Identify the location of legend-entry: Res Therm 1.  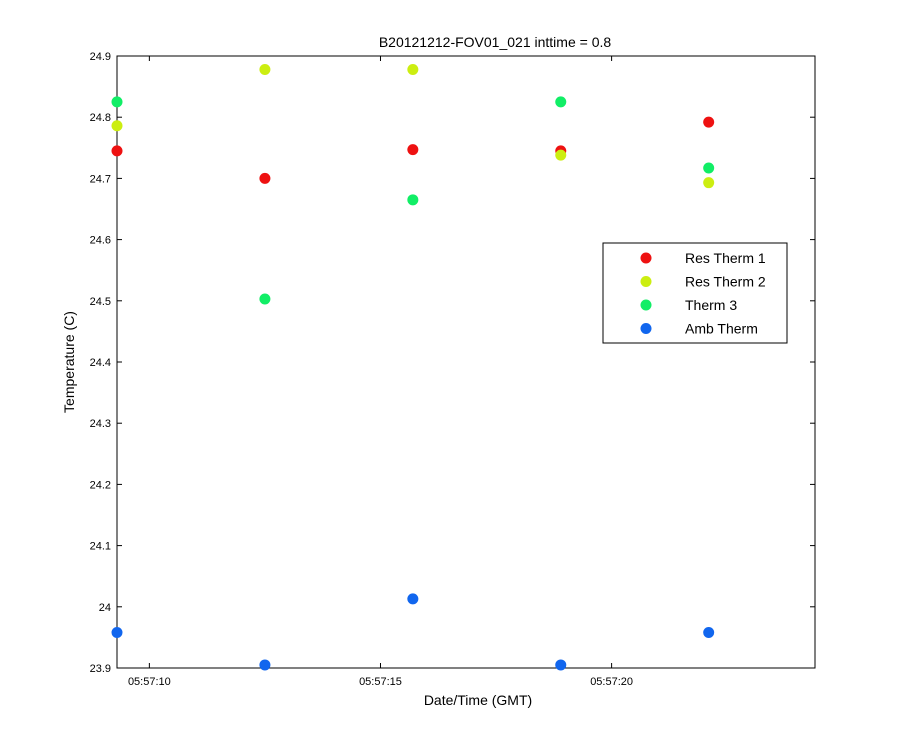
(725, 258).